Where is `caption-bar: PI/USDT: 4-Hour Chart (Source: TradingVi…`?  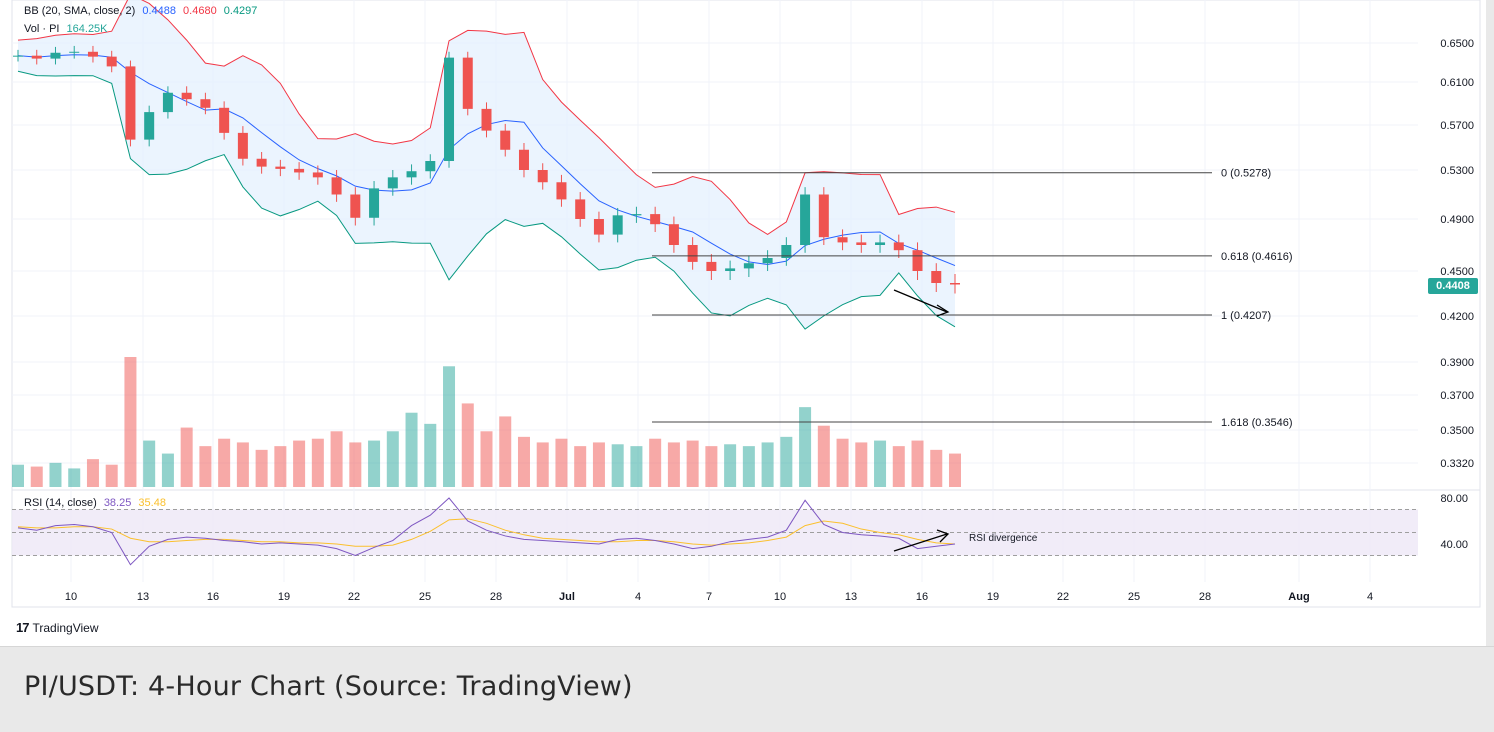
caption-bar: PI/USDT: 4-Hour Chart (Source: TradingVi… is located at coordinates (747, 689).